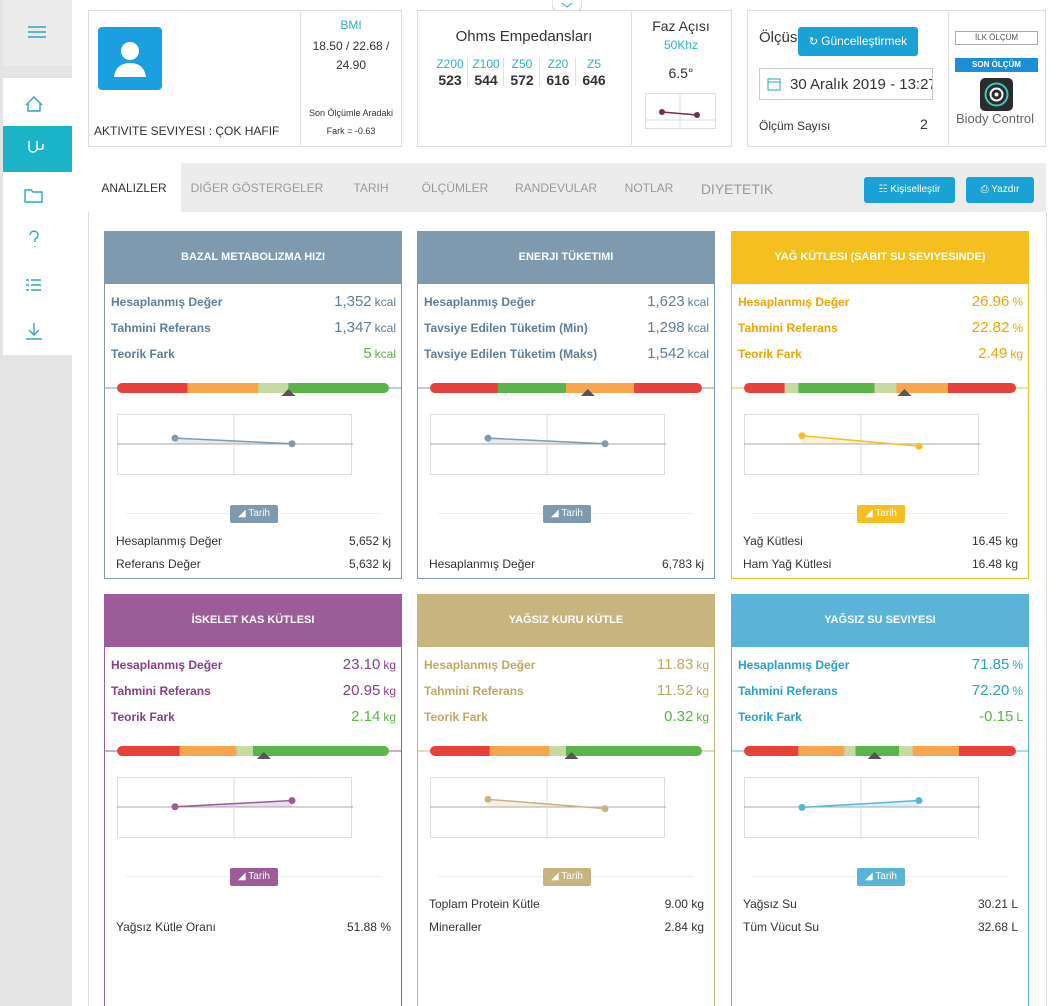 The height and width of the screenshot is (1006, 1062). What do you see at coordinates (990, 327) in the screenshot?
I see `row-value: 22.82` at bounding box center [990, 327].